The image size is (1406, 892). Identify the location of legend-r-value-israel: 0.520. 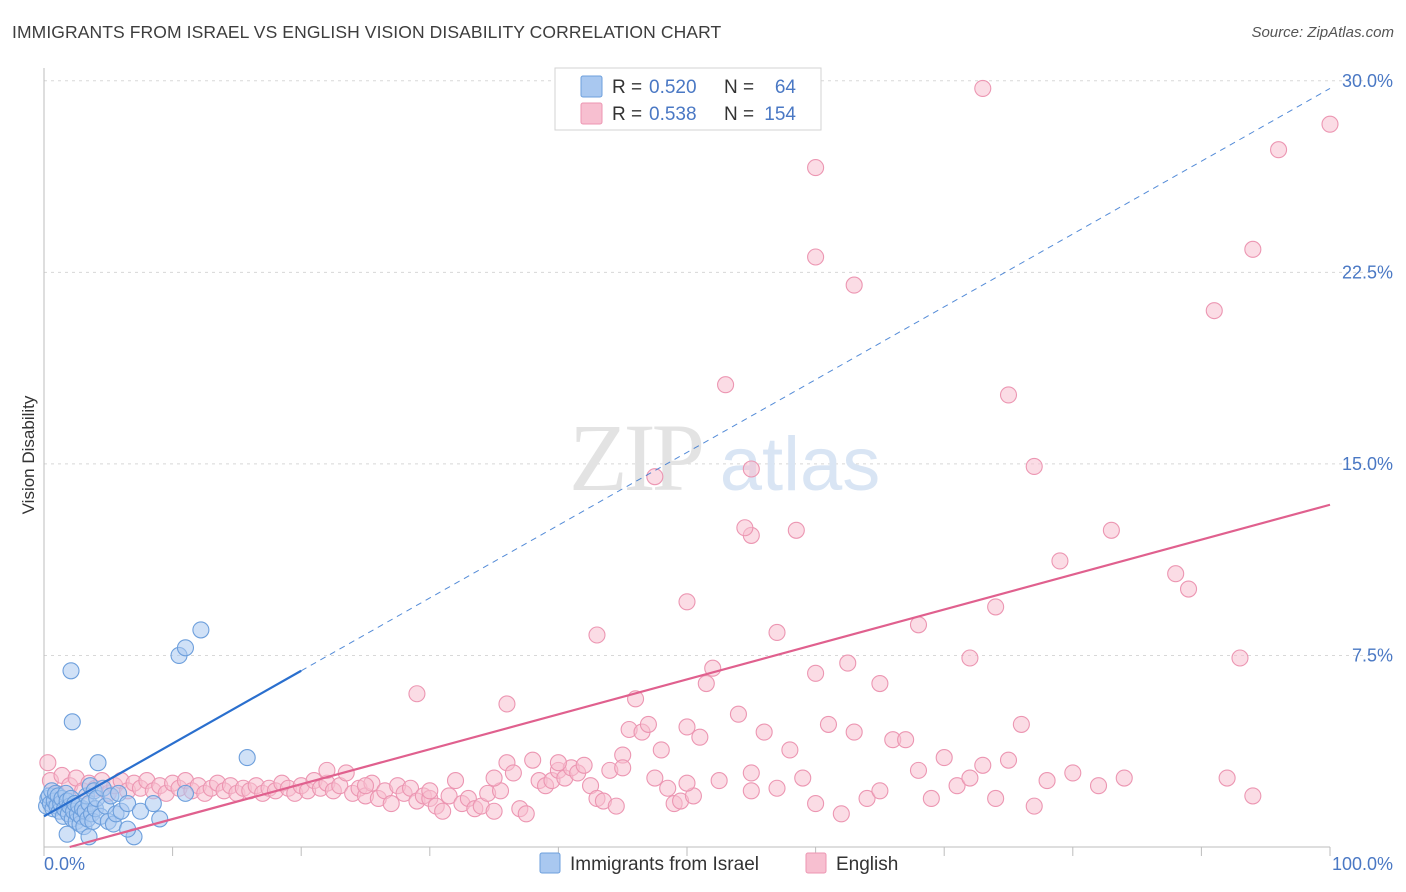
(673, 87).